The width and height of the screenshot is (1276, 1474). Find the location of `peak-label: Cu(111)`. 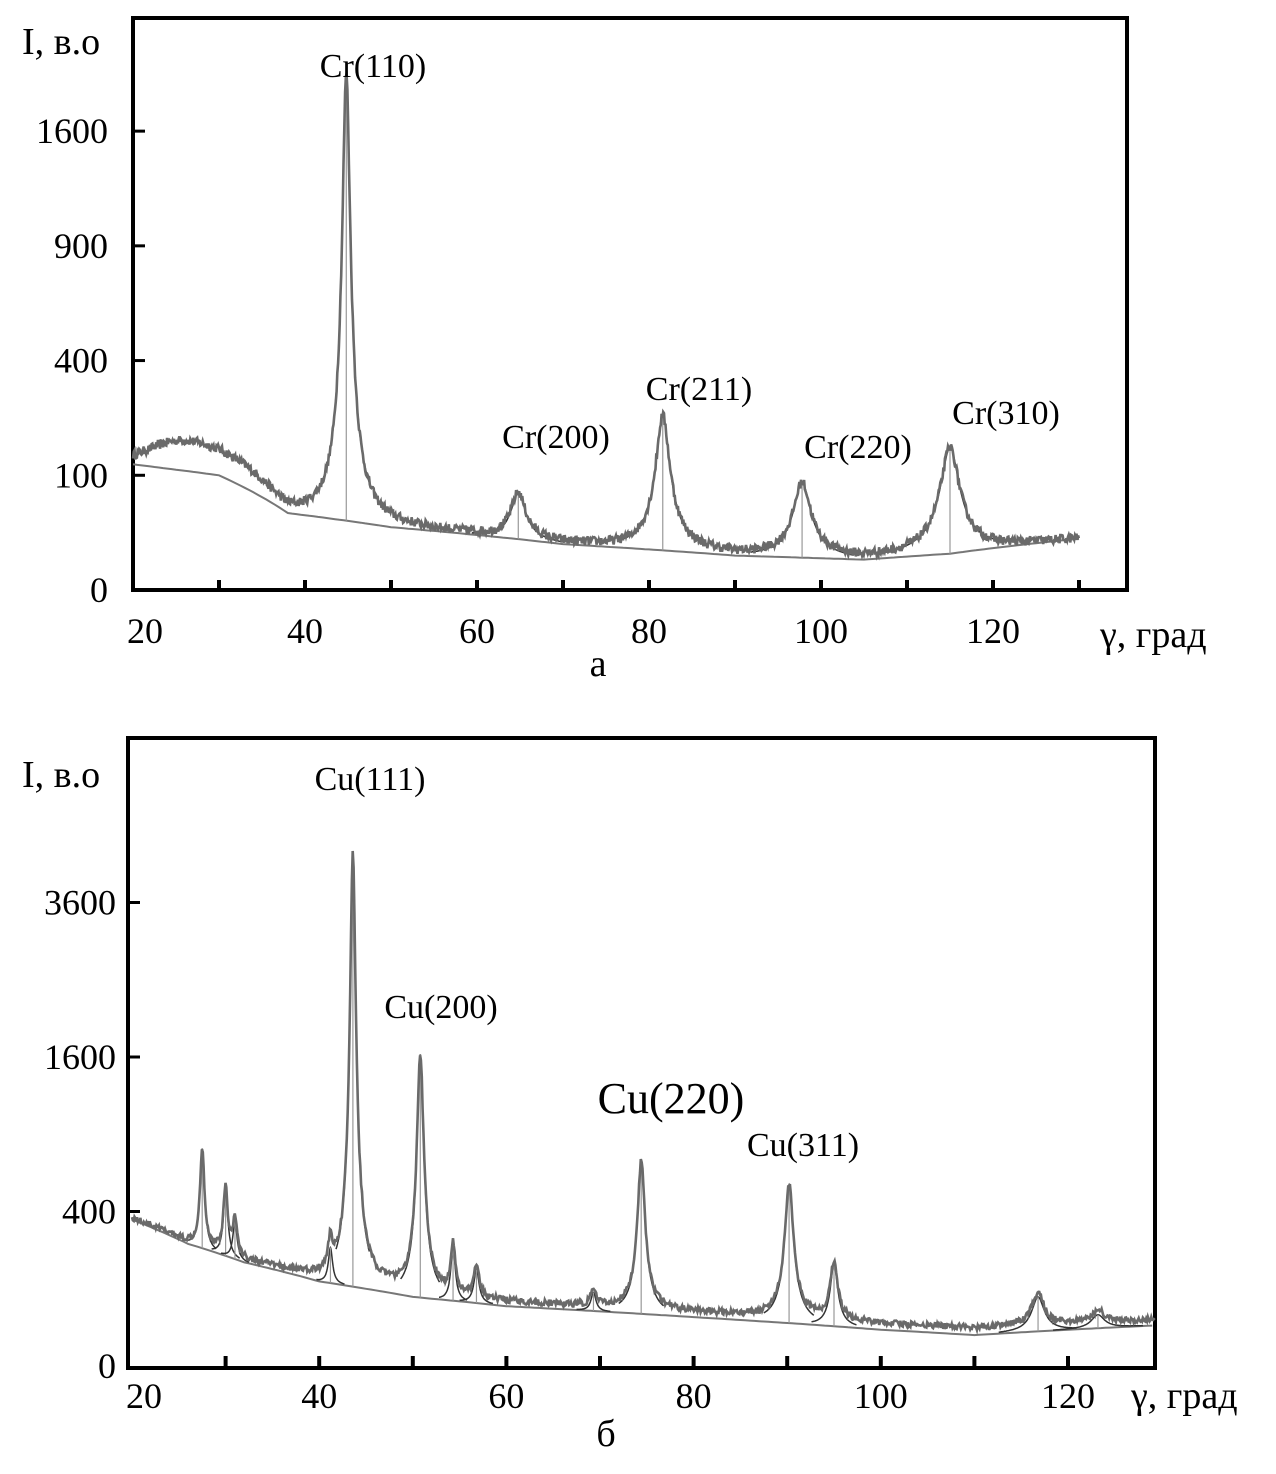

peak-label: Cu(111) is located at coordinates (370, 779).